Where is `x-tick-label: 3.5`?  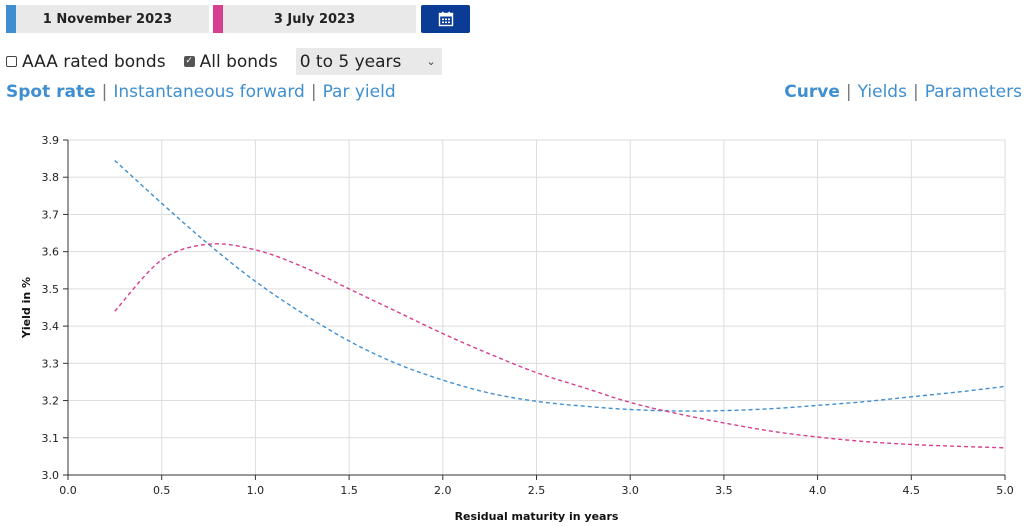 x-tick-label: 3.5 is located at coordinates (724, 490).